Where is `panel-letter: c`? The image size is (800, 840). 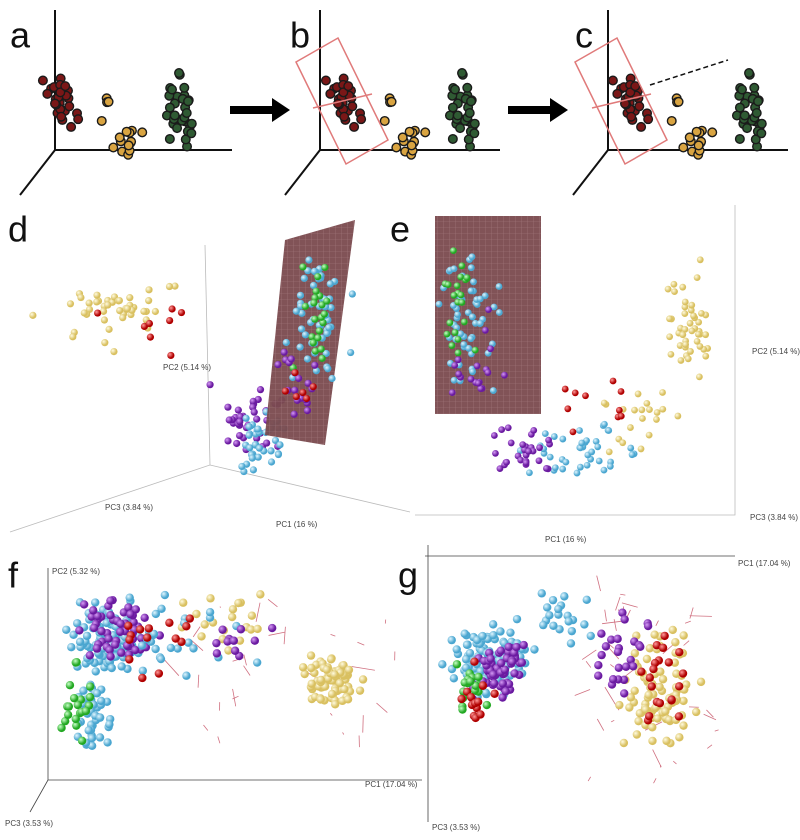
panel-letter: c is located at coordinates (584, 35).